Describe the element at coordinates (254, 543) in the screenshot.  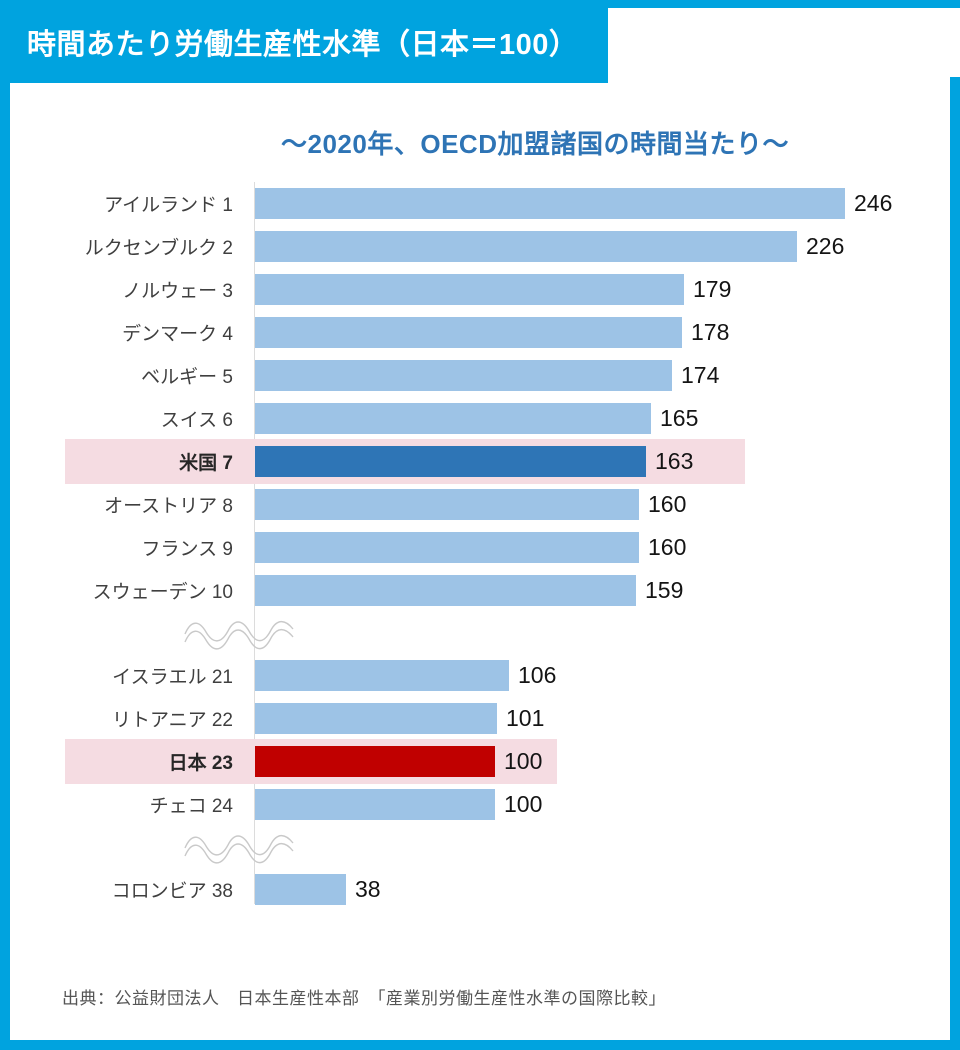
I see `chart-axis-line` at that location.